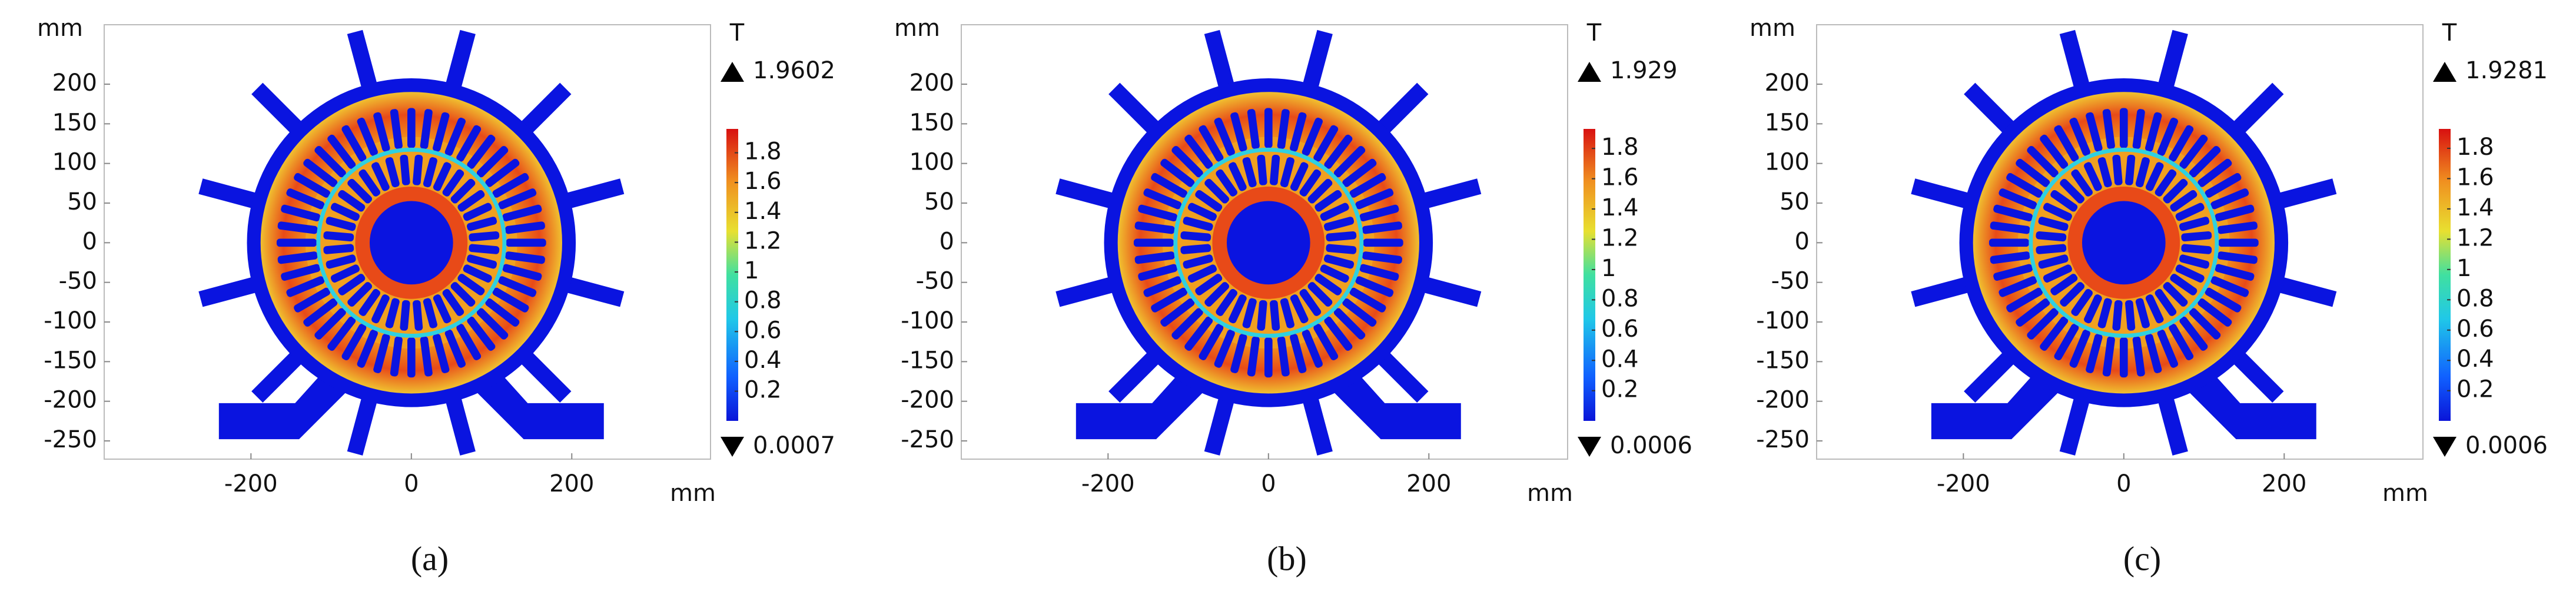 The height and width of the screenshot is (601, 2576). Describe the element at coordinates (2475, 389) in the screenshot. I see `colorbar-tick-label: 0.2` at that location.